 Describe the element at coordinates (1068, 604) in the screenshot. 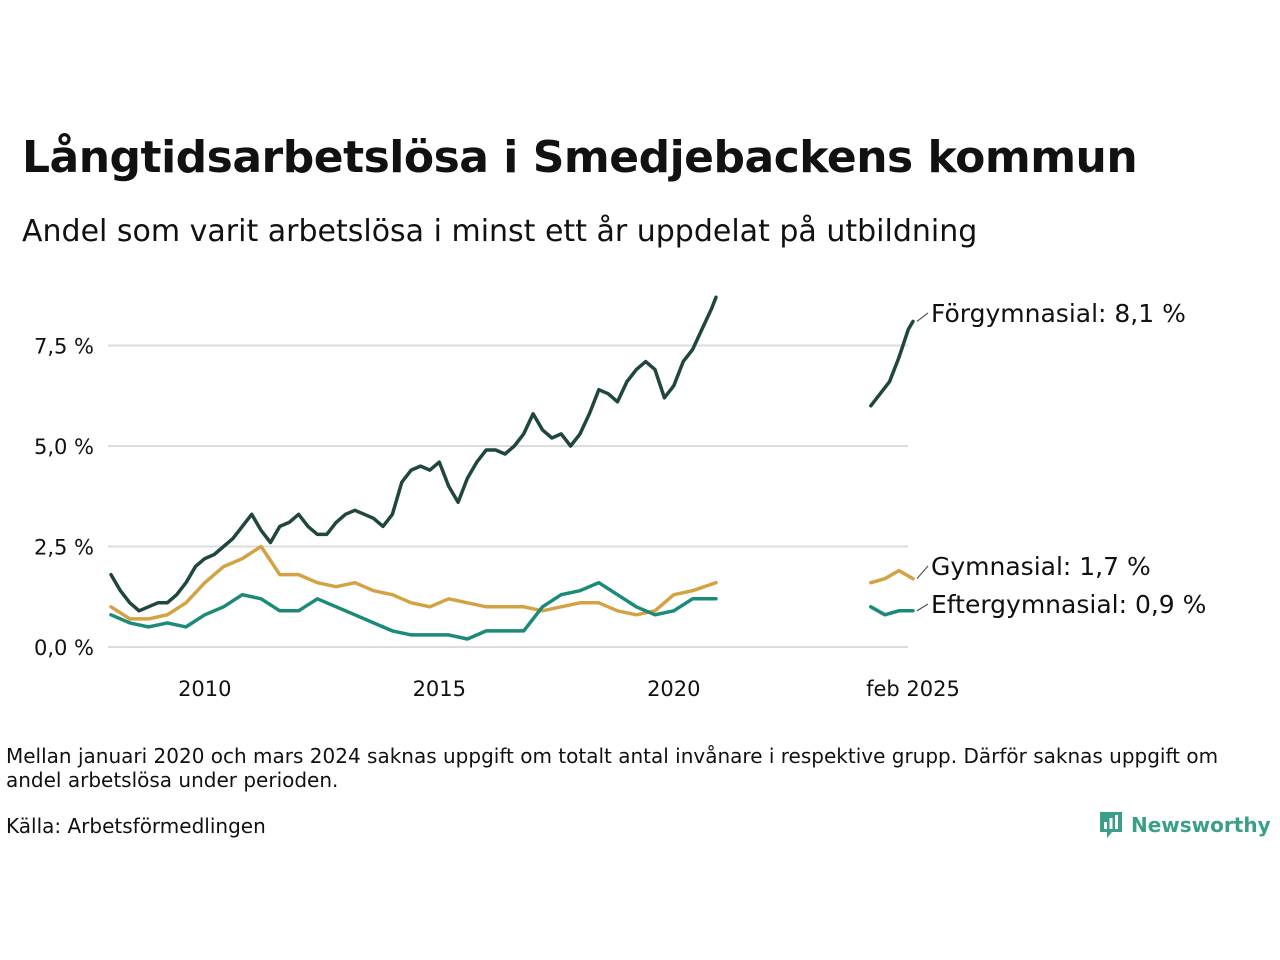

I see `series-end-label: Eftergymnasial: 0,9 %` at that location.